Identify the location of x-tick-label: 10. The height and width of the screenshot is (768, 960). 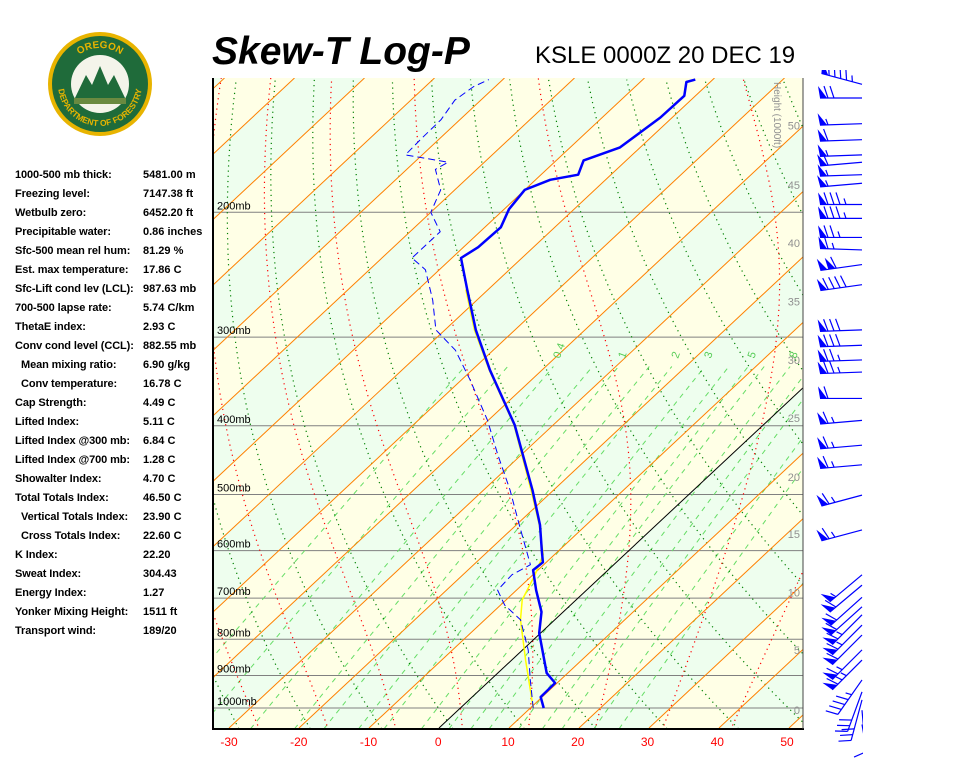
(508, 742).